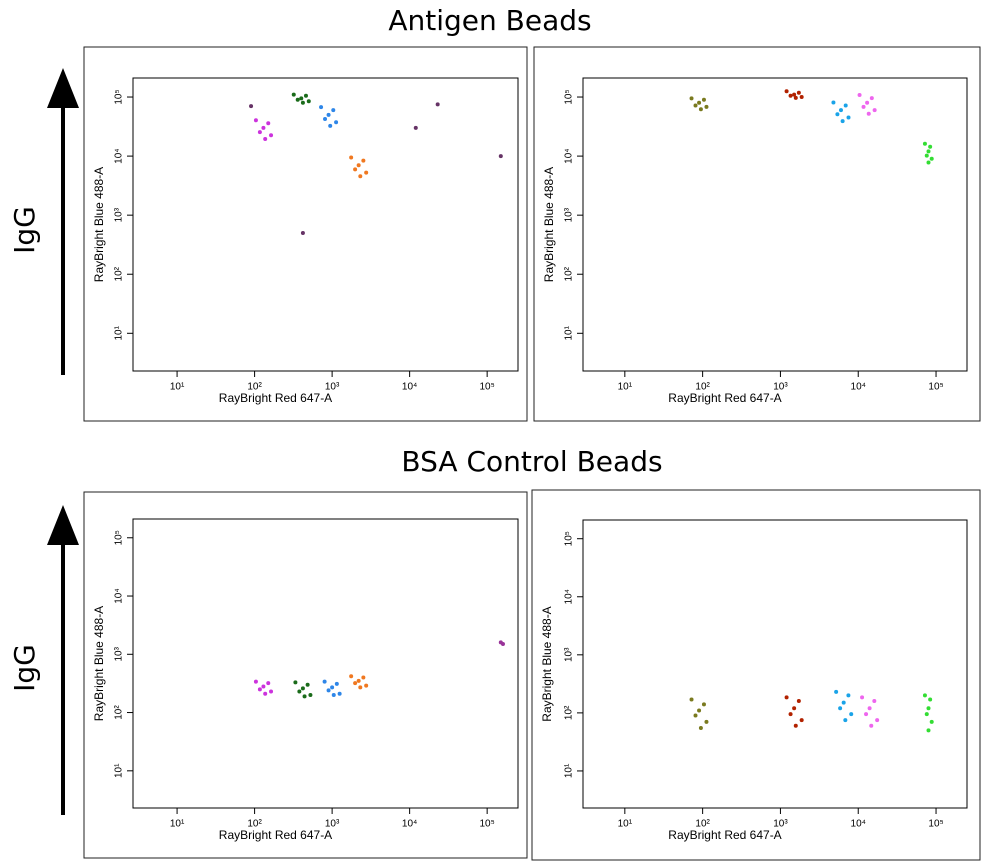 The width and height of the screenshot is (986, 866). What do you see at coordinates (569, 332) in the screenshot?
I see `y-tick-label: 10¹` at bounding box center [569, 332].